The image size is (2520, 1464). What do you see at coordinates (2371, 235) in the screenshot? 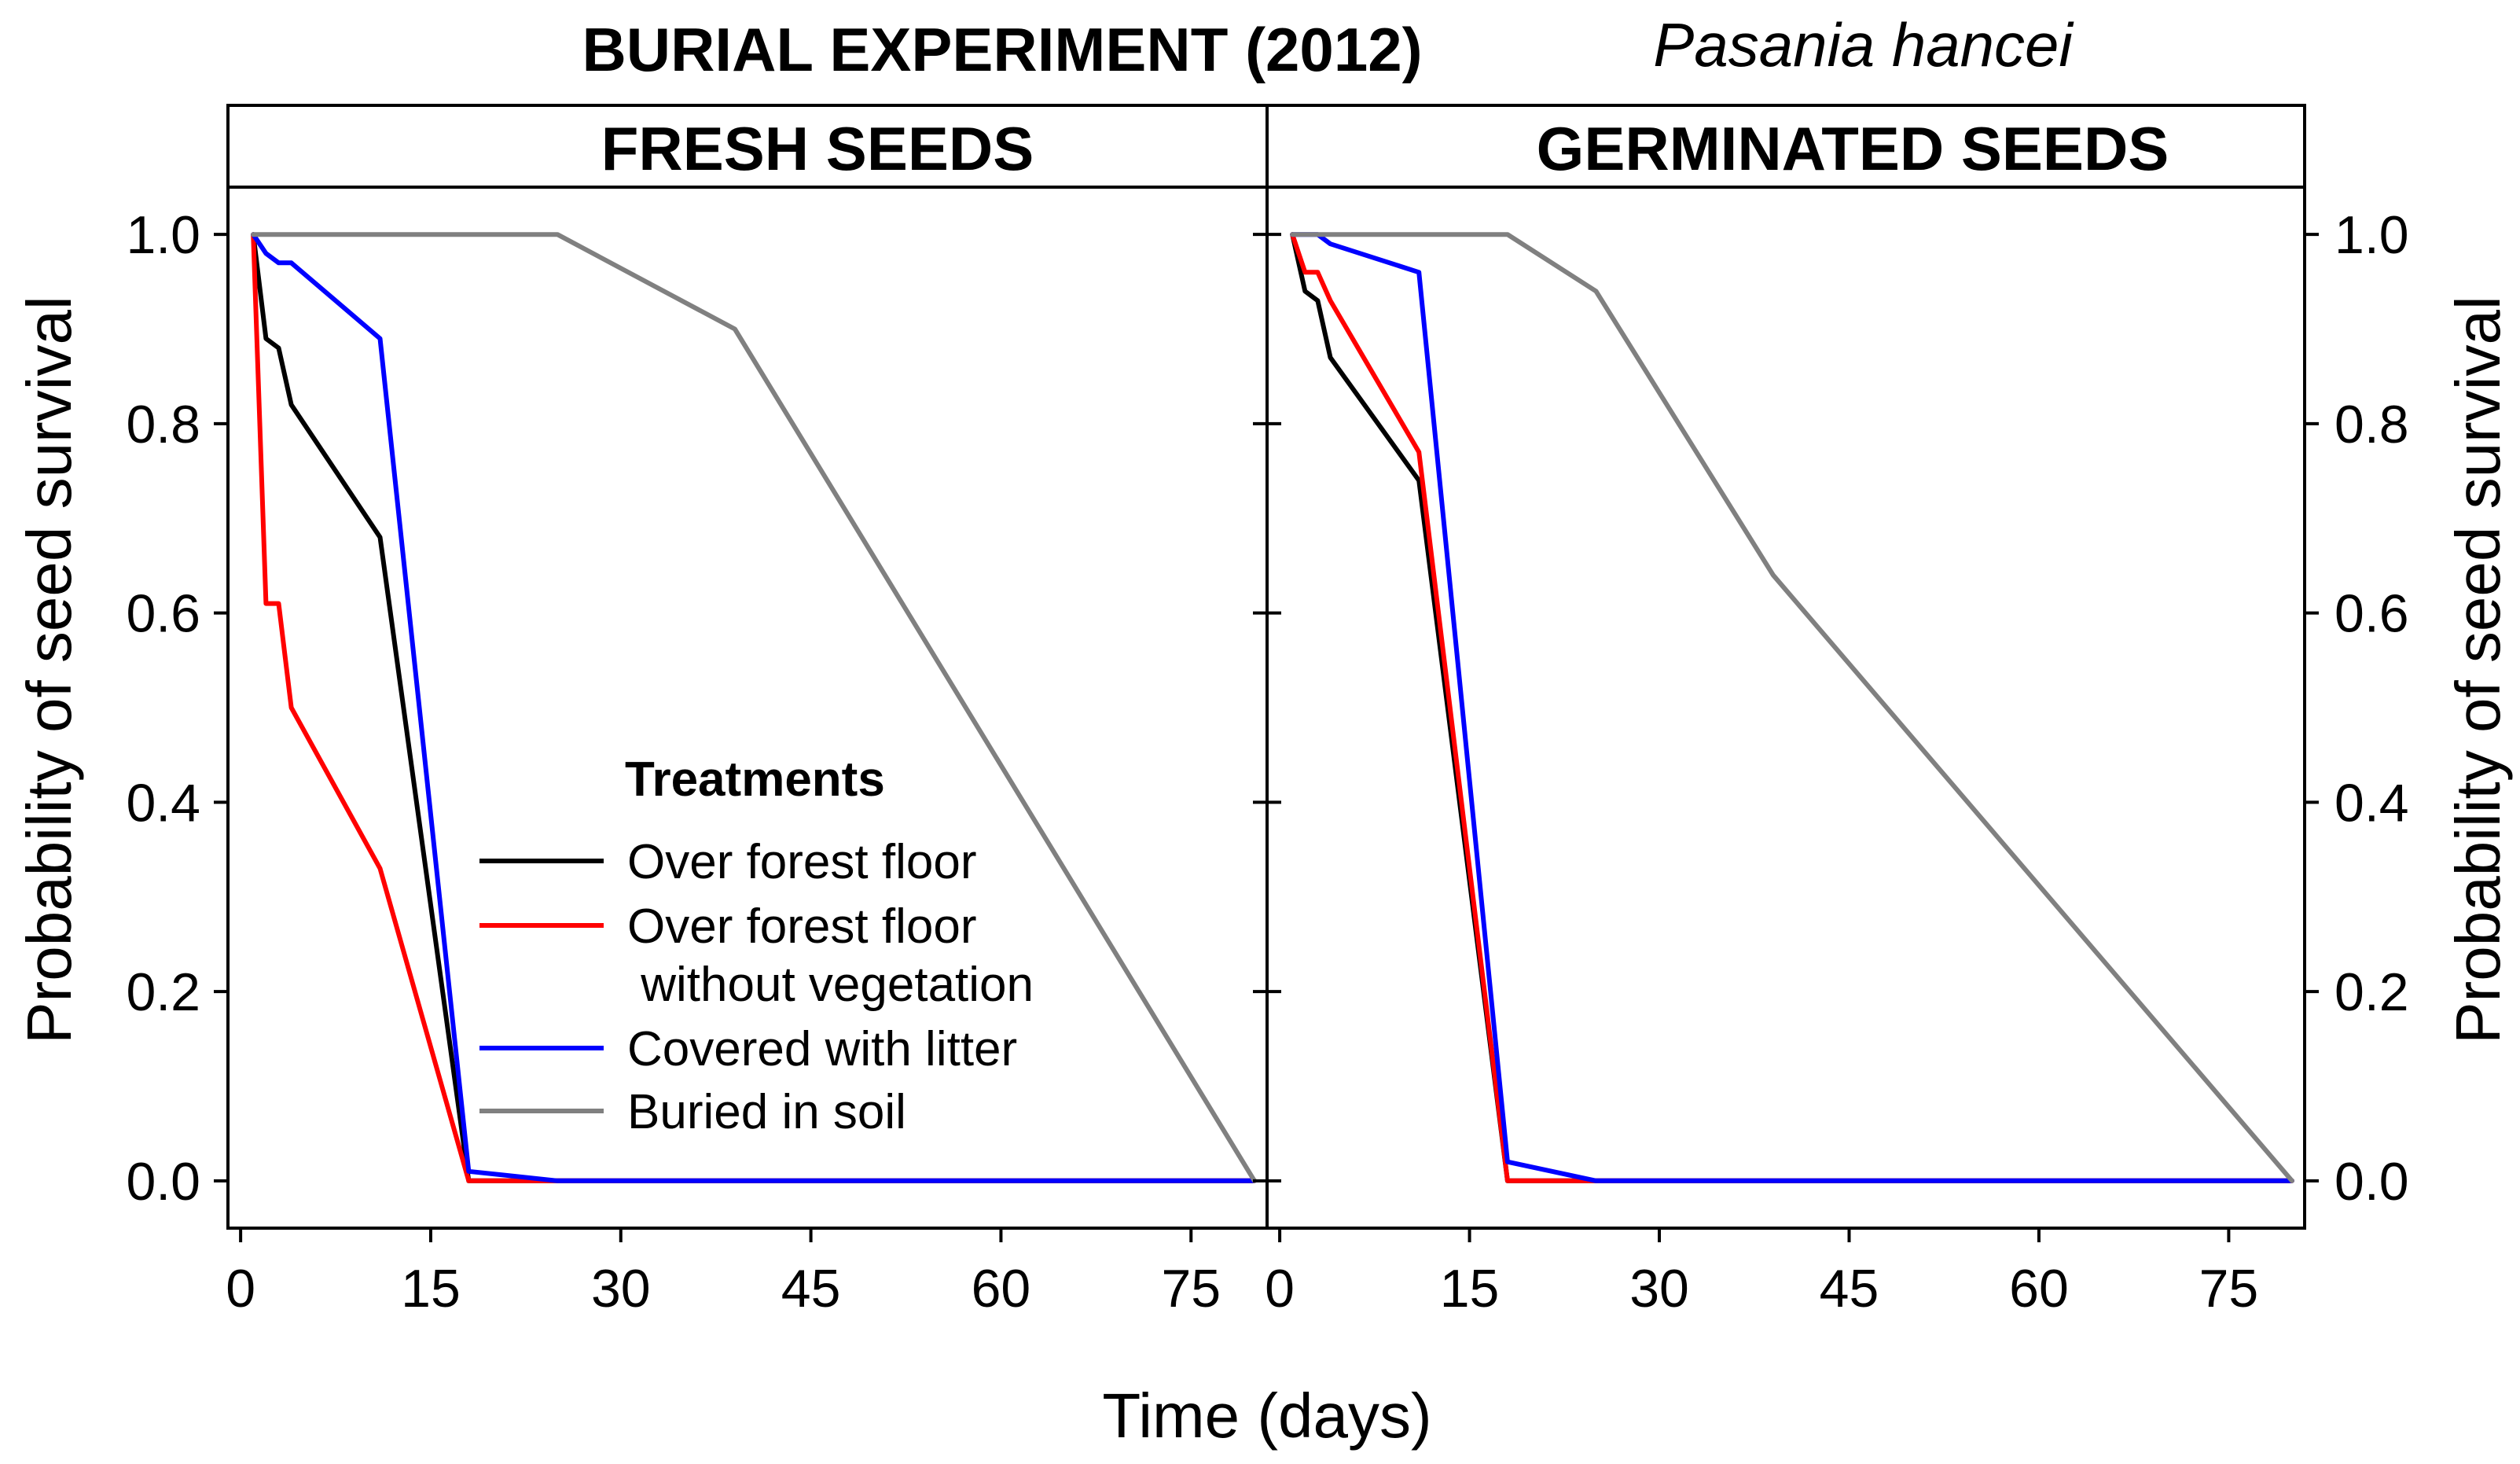
I see `y-tick-label-right: 1.0` at bounding box center [2371, 235].